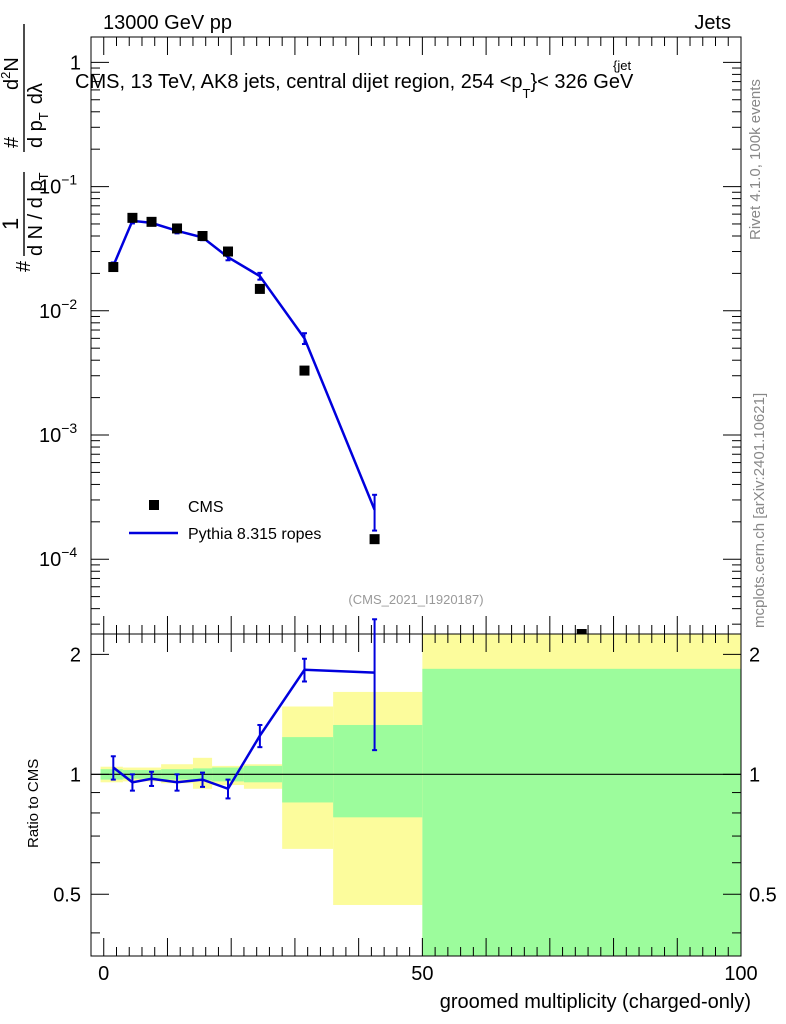  I want to click on ylabel-dpt: d p, so click(36, 134).